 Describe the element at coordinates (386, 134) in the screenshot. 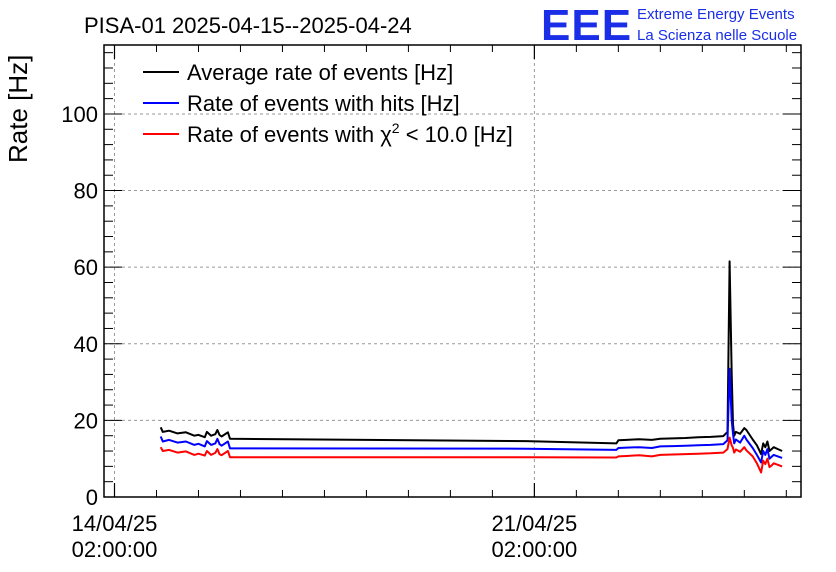

I see `legend-chi2-symbol: χ` at that location.